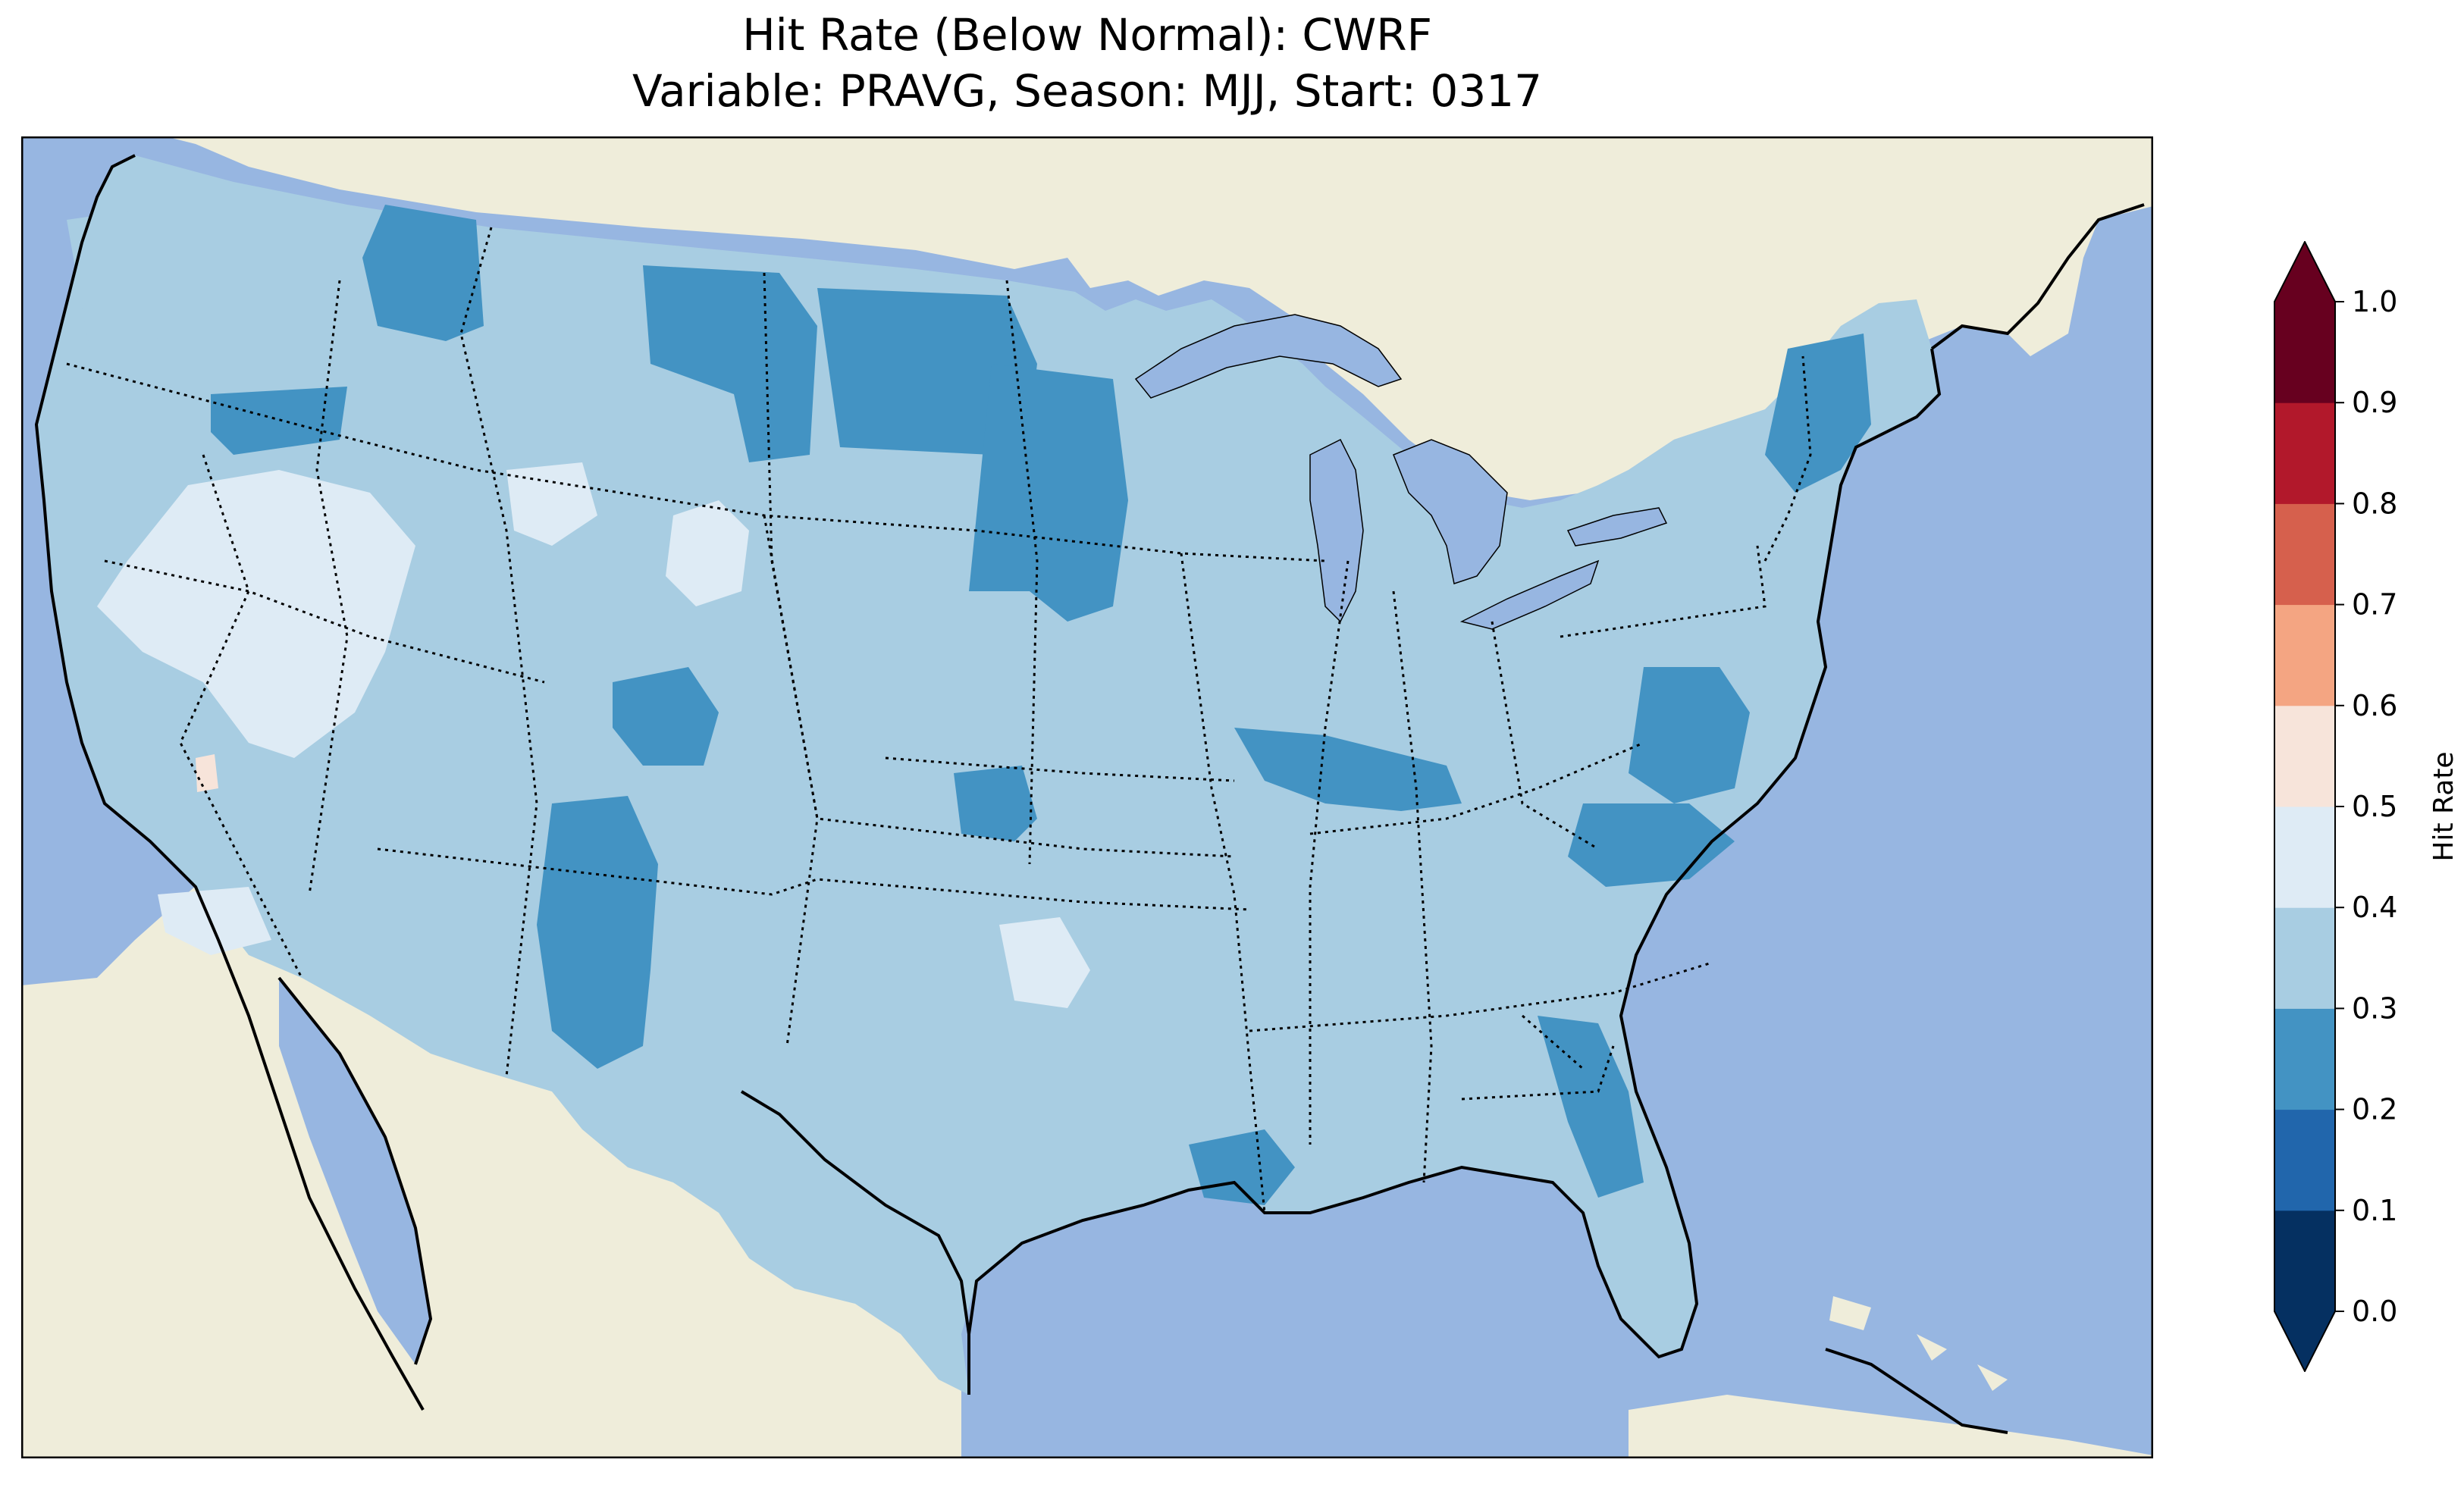  I want to click on colorbar-ticks: 0.0 0.1 0.2 0.3 0.4 0.5 0.6 0.7 0.8 0.9 1.0, so click(2366, 806).